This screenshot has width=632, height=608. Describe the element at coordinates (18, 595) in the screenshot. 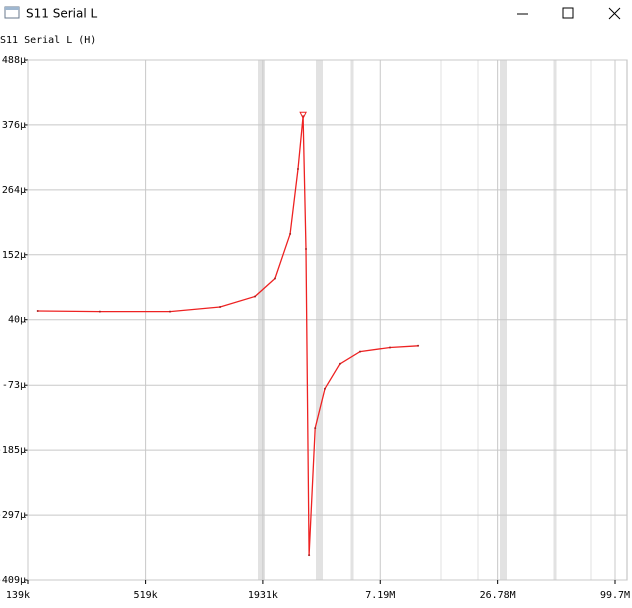

I see `x-tick-label: 139k` at that location.